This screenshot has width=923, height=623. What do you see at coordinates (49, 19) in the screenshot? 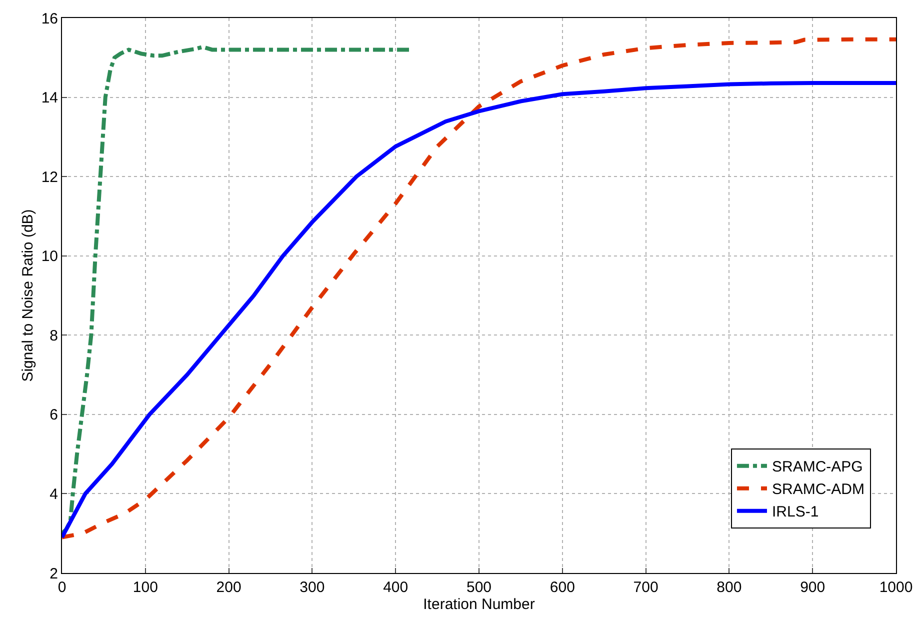
I see `y-tick-label: 16` at bounding box center [49, 19].